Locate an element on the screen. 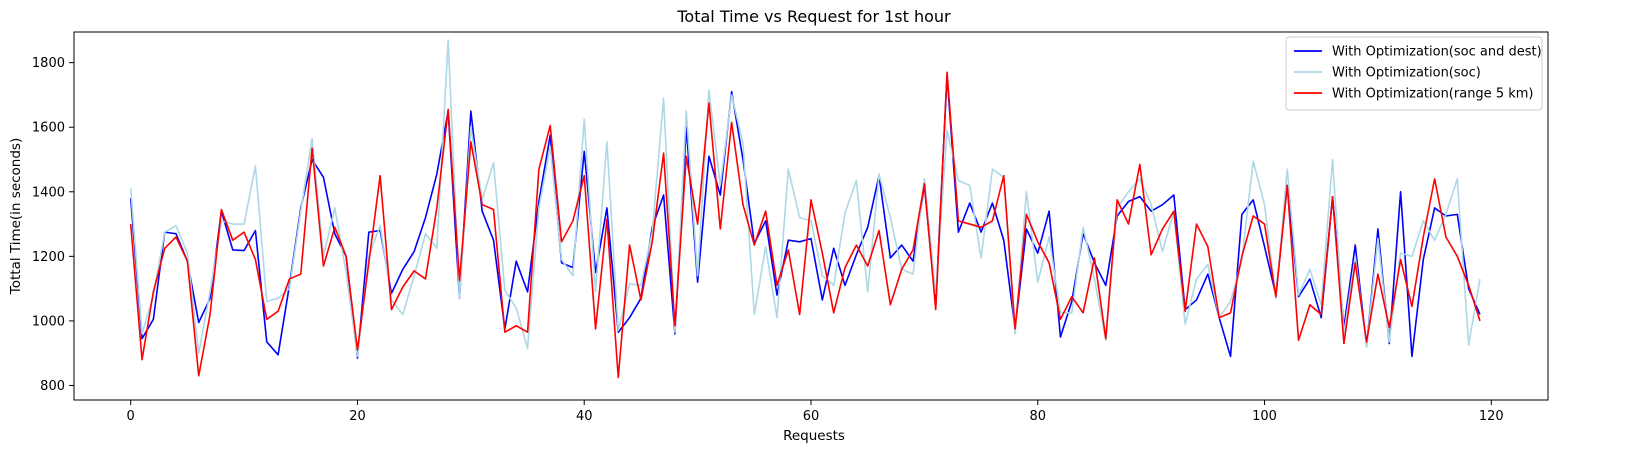  y-tick-label: 1800 is located at coordinates (48, 63).